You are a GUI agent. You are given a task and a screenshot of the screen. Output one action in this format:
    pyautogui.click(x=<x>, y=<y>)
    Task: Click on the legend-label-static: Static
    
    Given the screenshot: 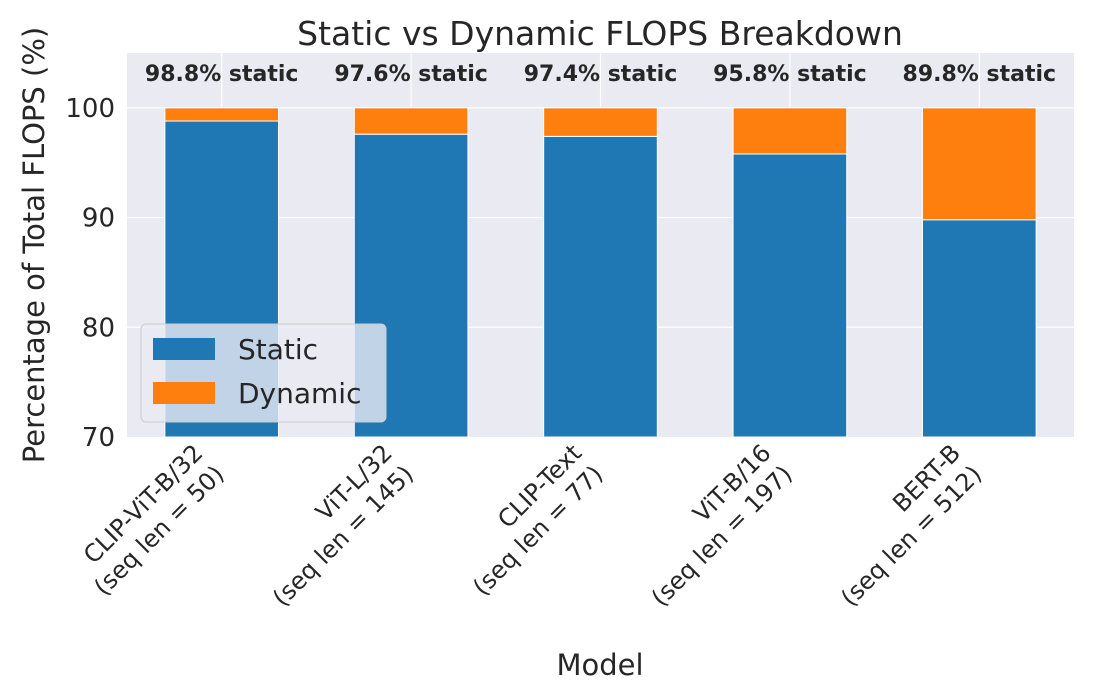 What is the action you would take?
    pyautogui.click(x=278, y=349)
    